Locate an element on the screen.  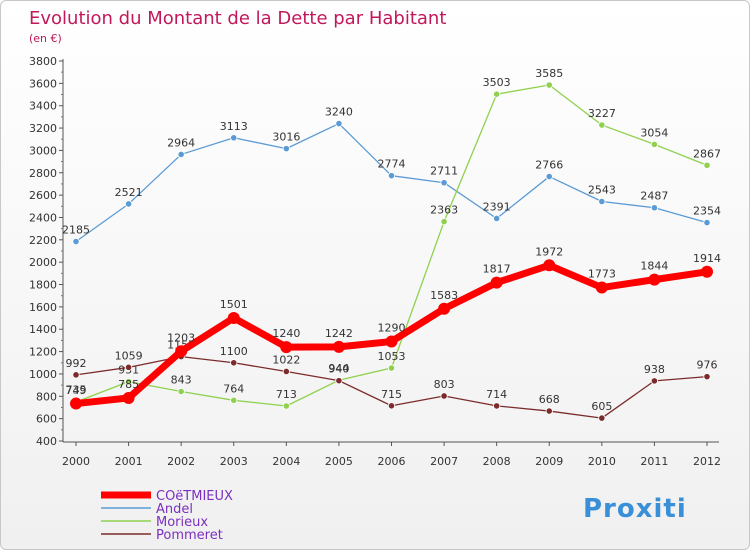
data-label: 605 is located at coordinates (601, 406).